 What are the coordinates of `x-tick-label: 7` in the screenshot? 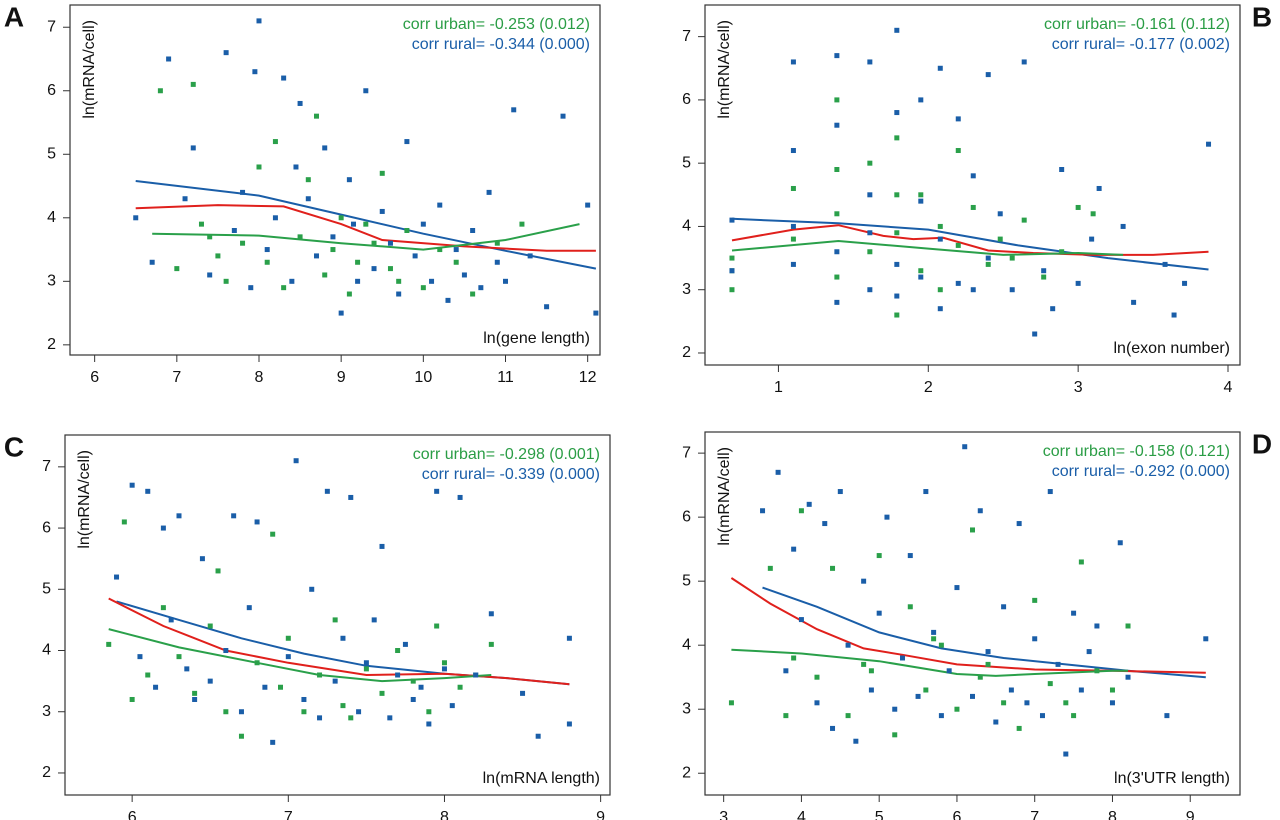 It's located at (176, 377).